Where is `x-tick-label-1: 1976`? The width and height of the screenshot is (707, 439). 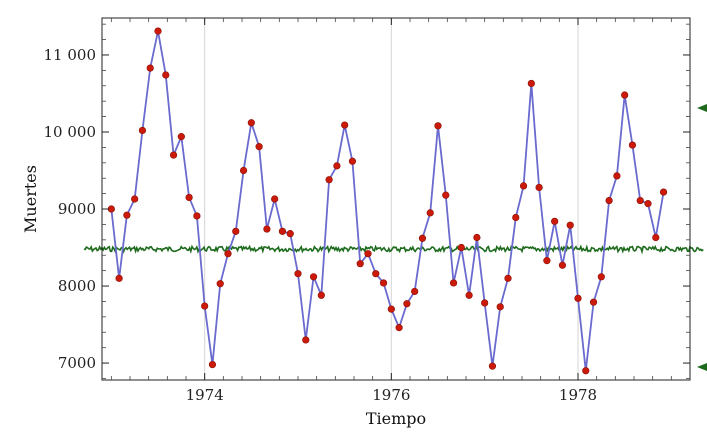 x-tick-label-1: 1976 is located at coordinates (391, 395).